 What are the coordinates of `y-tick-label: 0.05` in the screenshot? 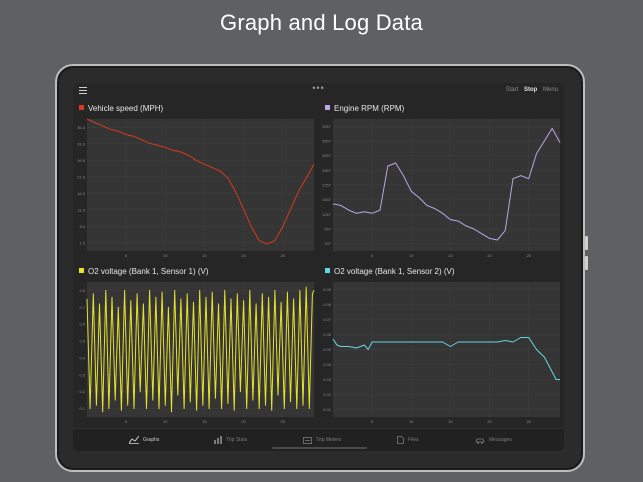 It's located at (327, 349).